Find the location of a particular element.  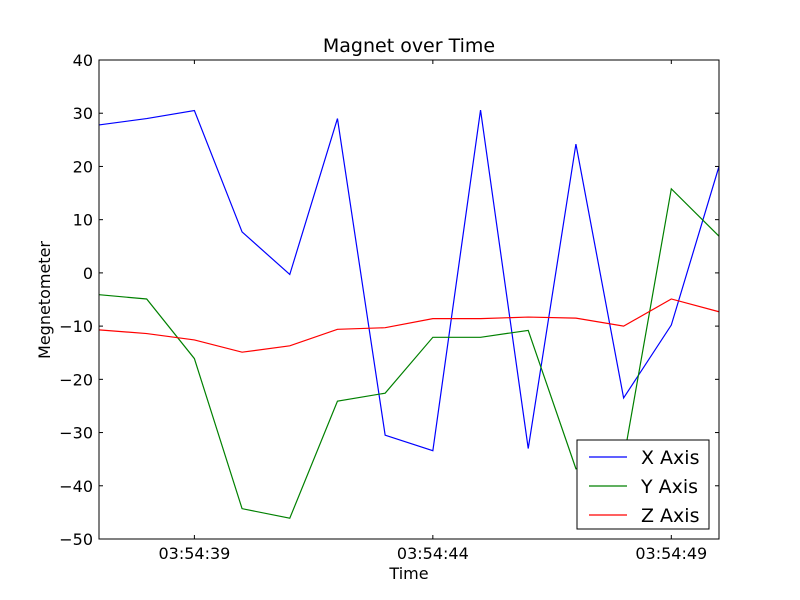

legend: X Axis Y Axis Z Axis is located at coordinates (643, 484).